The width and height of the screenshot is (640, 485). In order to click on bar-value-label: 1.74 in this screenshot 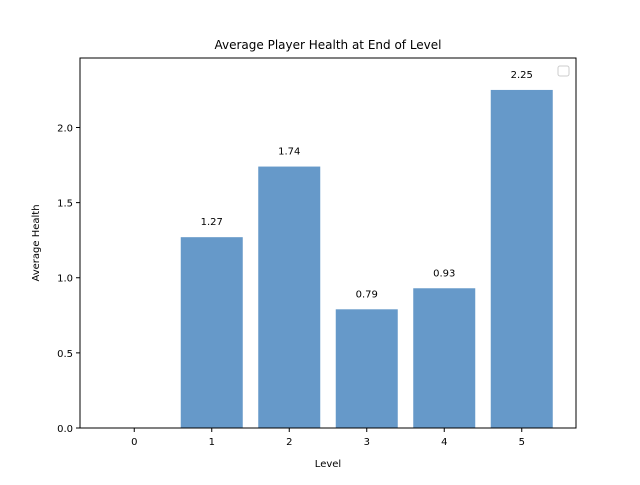, I will do `click(289, 152)`.